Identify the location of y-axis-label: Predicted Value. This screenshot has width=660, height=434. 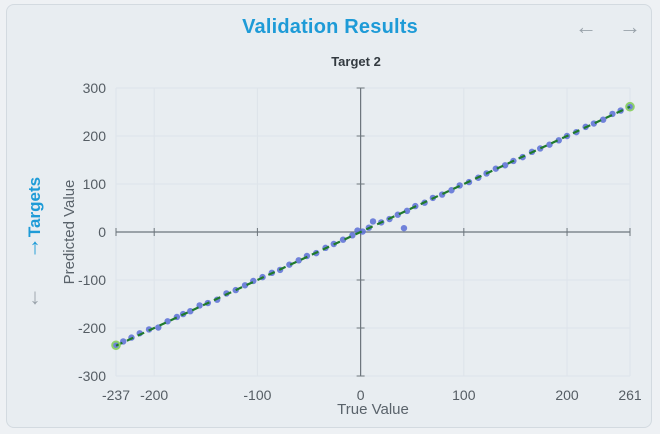
(69, 232).